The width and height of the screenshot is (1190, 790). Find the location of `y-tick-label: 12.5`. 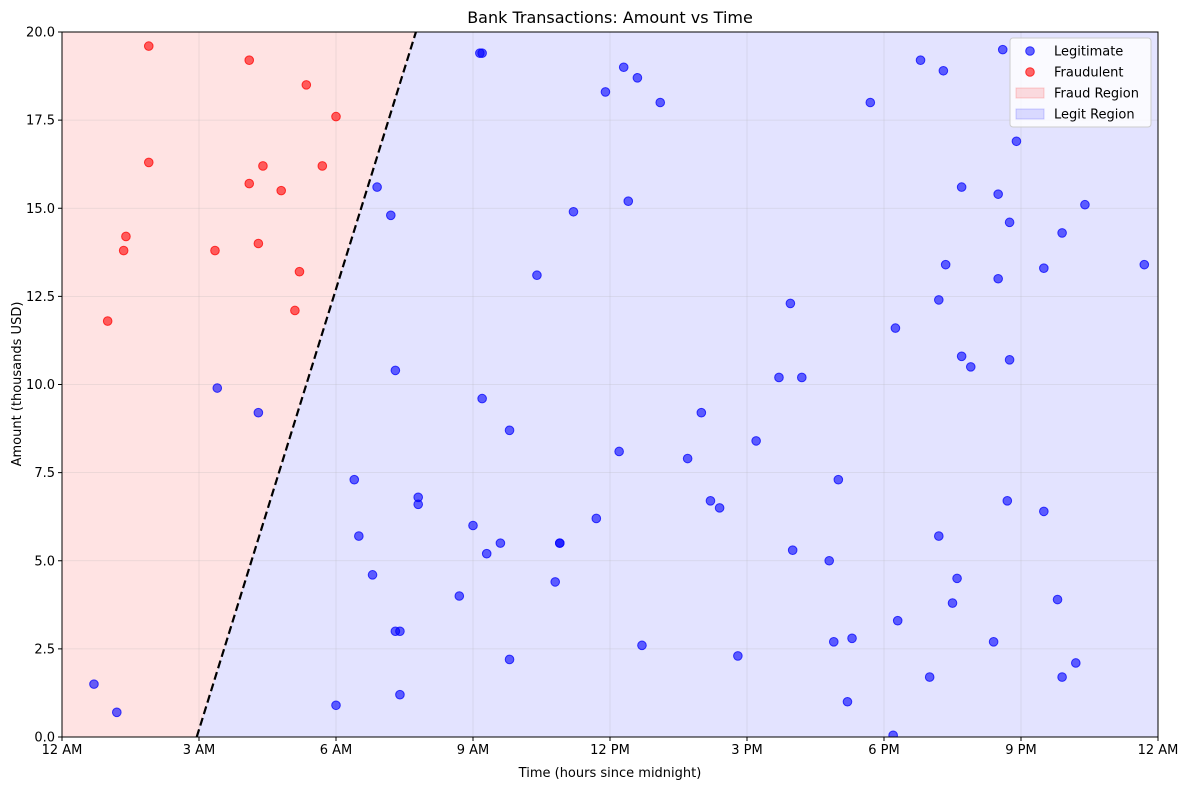

y-tick-label: 12.5 is located at coordinates (40, 297).